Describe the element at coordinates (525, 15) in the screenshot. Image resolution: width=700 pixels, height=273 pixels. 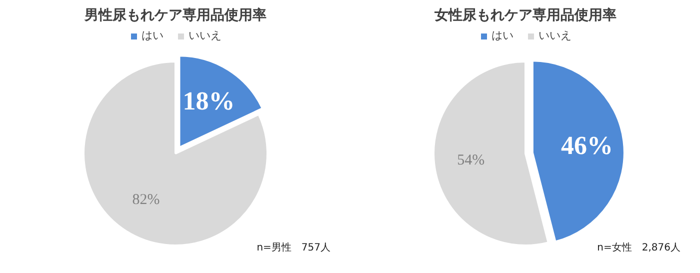
I see `chart-title: 女性尿もれケア専用品使用率` at that location.